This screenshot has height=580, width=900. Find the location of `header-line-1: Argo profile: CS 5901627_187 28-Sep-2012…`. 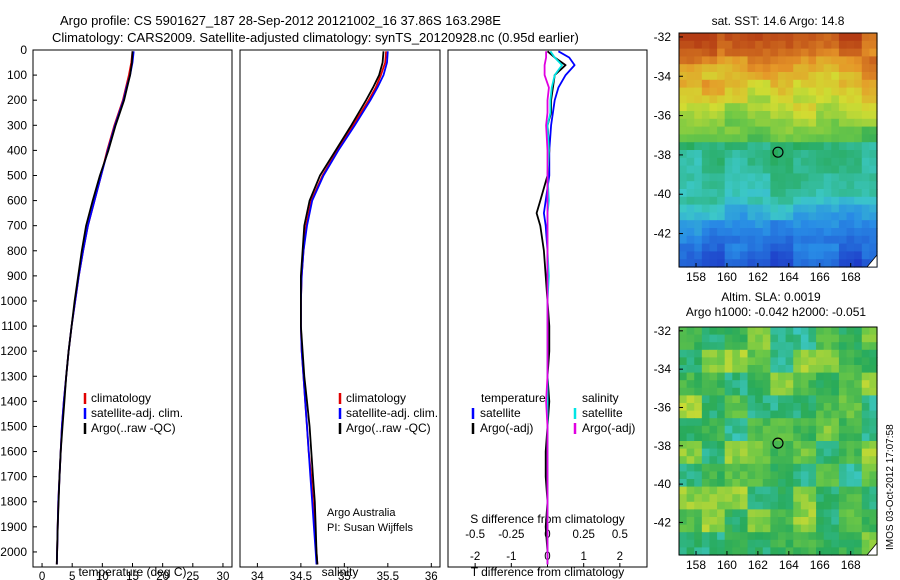

header-line-1: Argo profile: CS 5901627_187 28-Sep-2012… is located at coordinates (280, 20).